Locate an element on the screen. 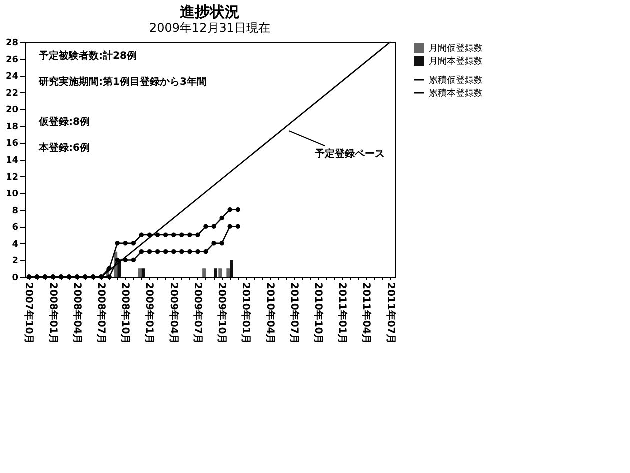 This screenshot has height=473, width=630. y-tick-label: 24 is located at coordinates (12, 77).